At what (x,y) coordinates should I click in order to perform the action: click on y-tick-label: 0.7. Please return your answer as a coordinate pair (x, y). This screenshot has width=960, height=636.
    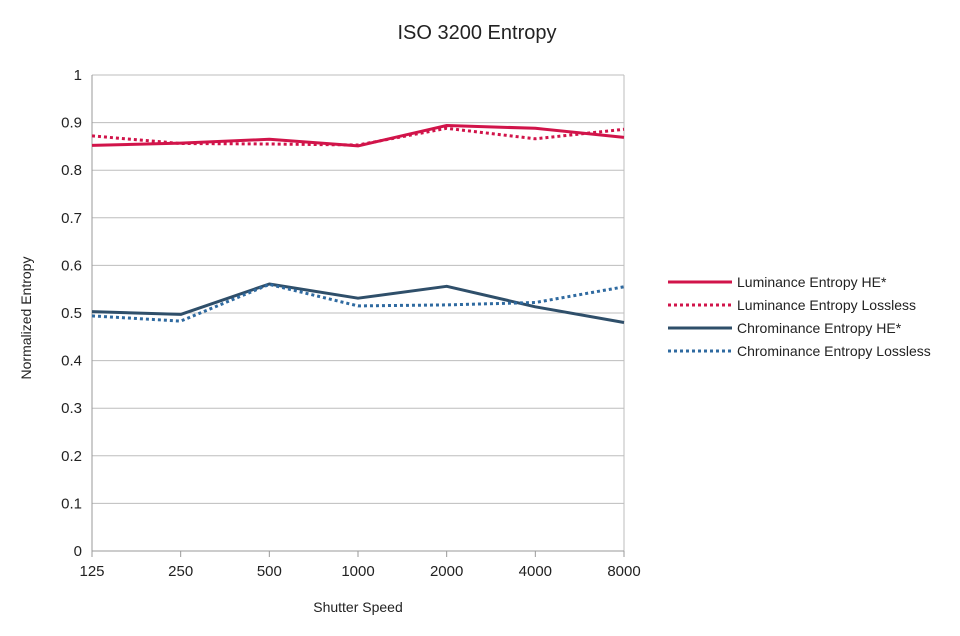
    Looking at the image, I should click on (71, 218).